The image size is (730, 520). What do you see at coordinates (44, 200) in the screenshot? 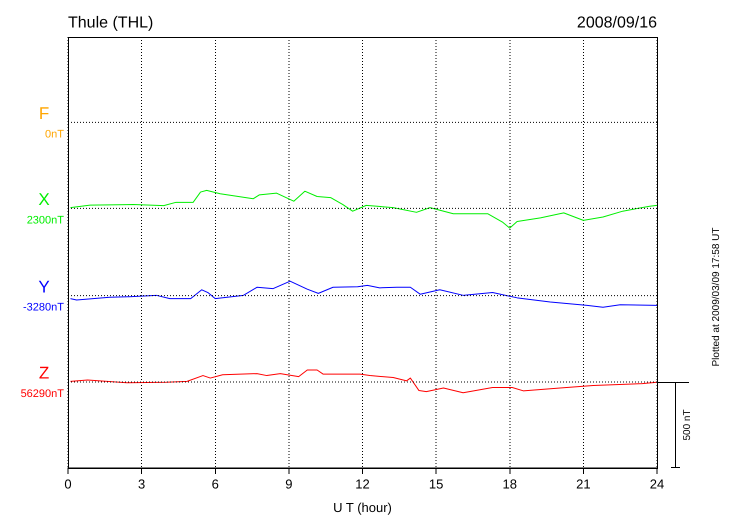
I see `series-label: X` at bounding box center [44, 200].